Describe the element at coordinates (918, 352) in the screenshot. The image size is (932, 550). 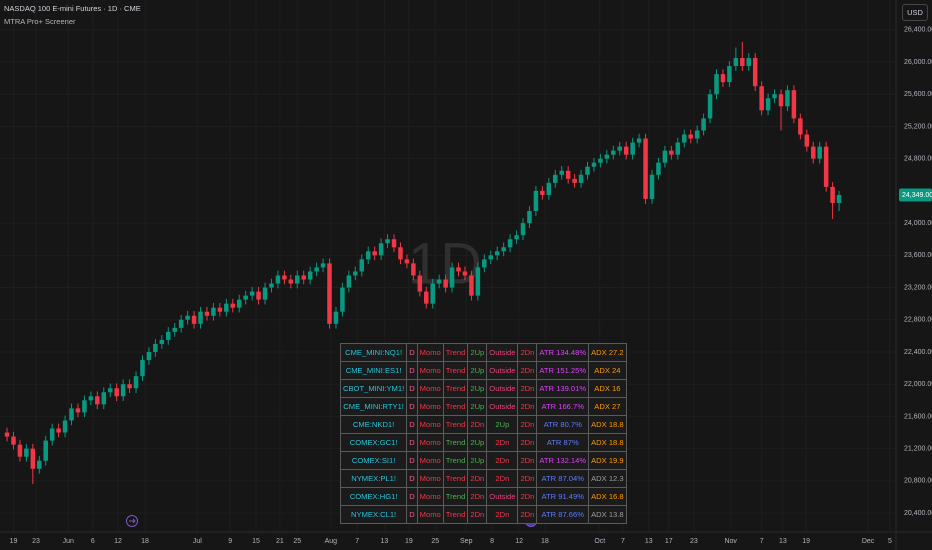
I see `y-tick-label: 22,400.00` at that location.